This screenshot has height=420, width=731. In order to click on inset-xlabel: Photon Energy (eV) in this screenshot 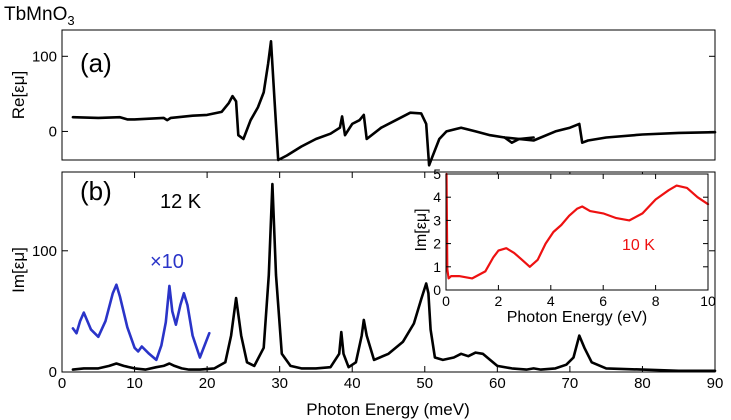, I will do `click(577, 317)`.